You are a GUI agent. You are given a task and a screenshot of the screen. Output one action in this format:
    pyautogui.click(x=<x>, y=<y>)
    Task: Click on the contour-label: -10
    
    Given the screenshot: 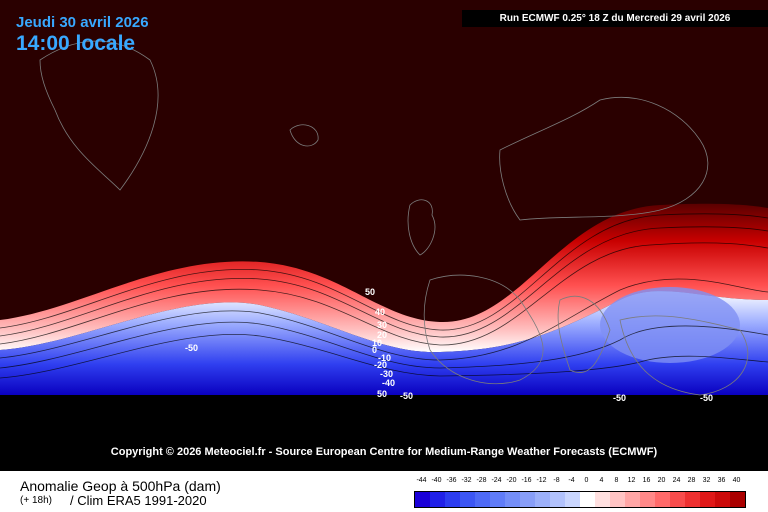 What is the action you would take?
    pyautogui.click(x=385, y=358)
    